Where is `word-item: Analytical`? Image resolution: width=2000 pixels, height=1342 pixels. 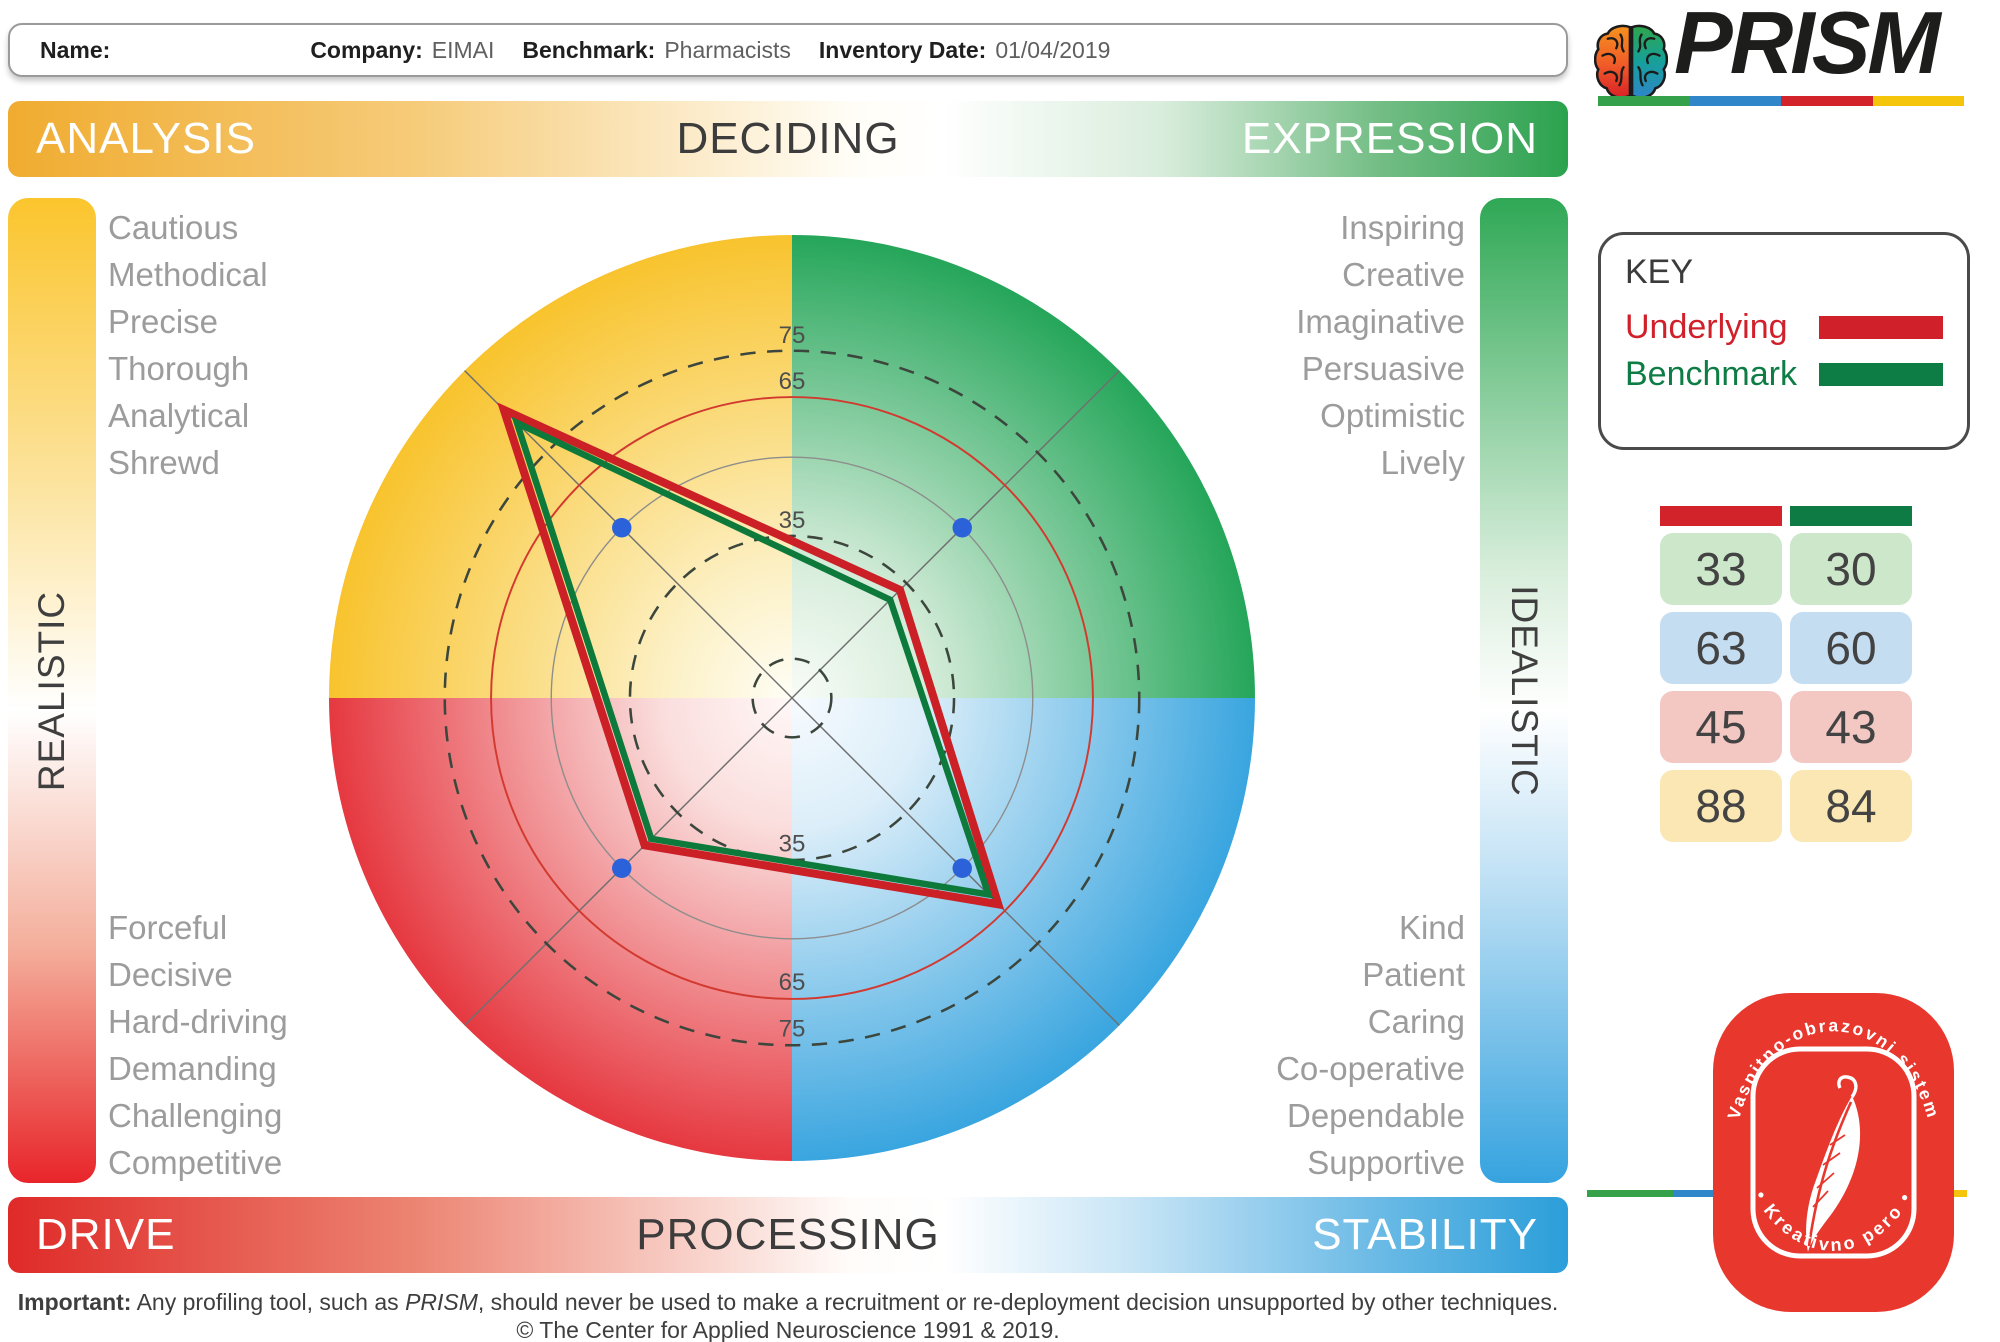 word-item: Analytical is located at coordinates (179, 415).